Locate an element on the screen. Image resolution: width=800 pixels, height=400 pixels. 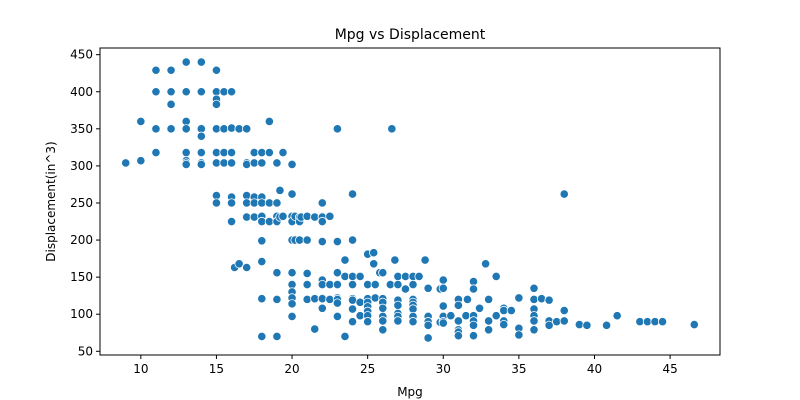
x-tick-label: 20 is located at coordinates (291, 369).